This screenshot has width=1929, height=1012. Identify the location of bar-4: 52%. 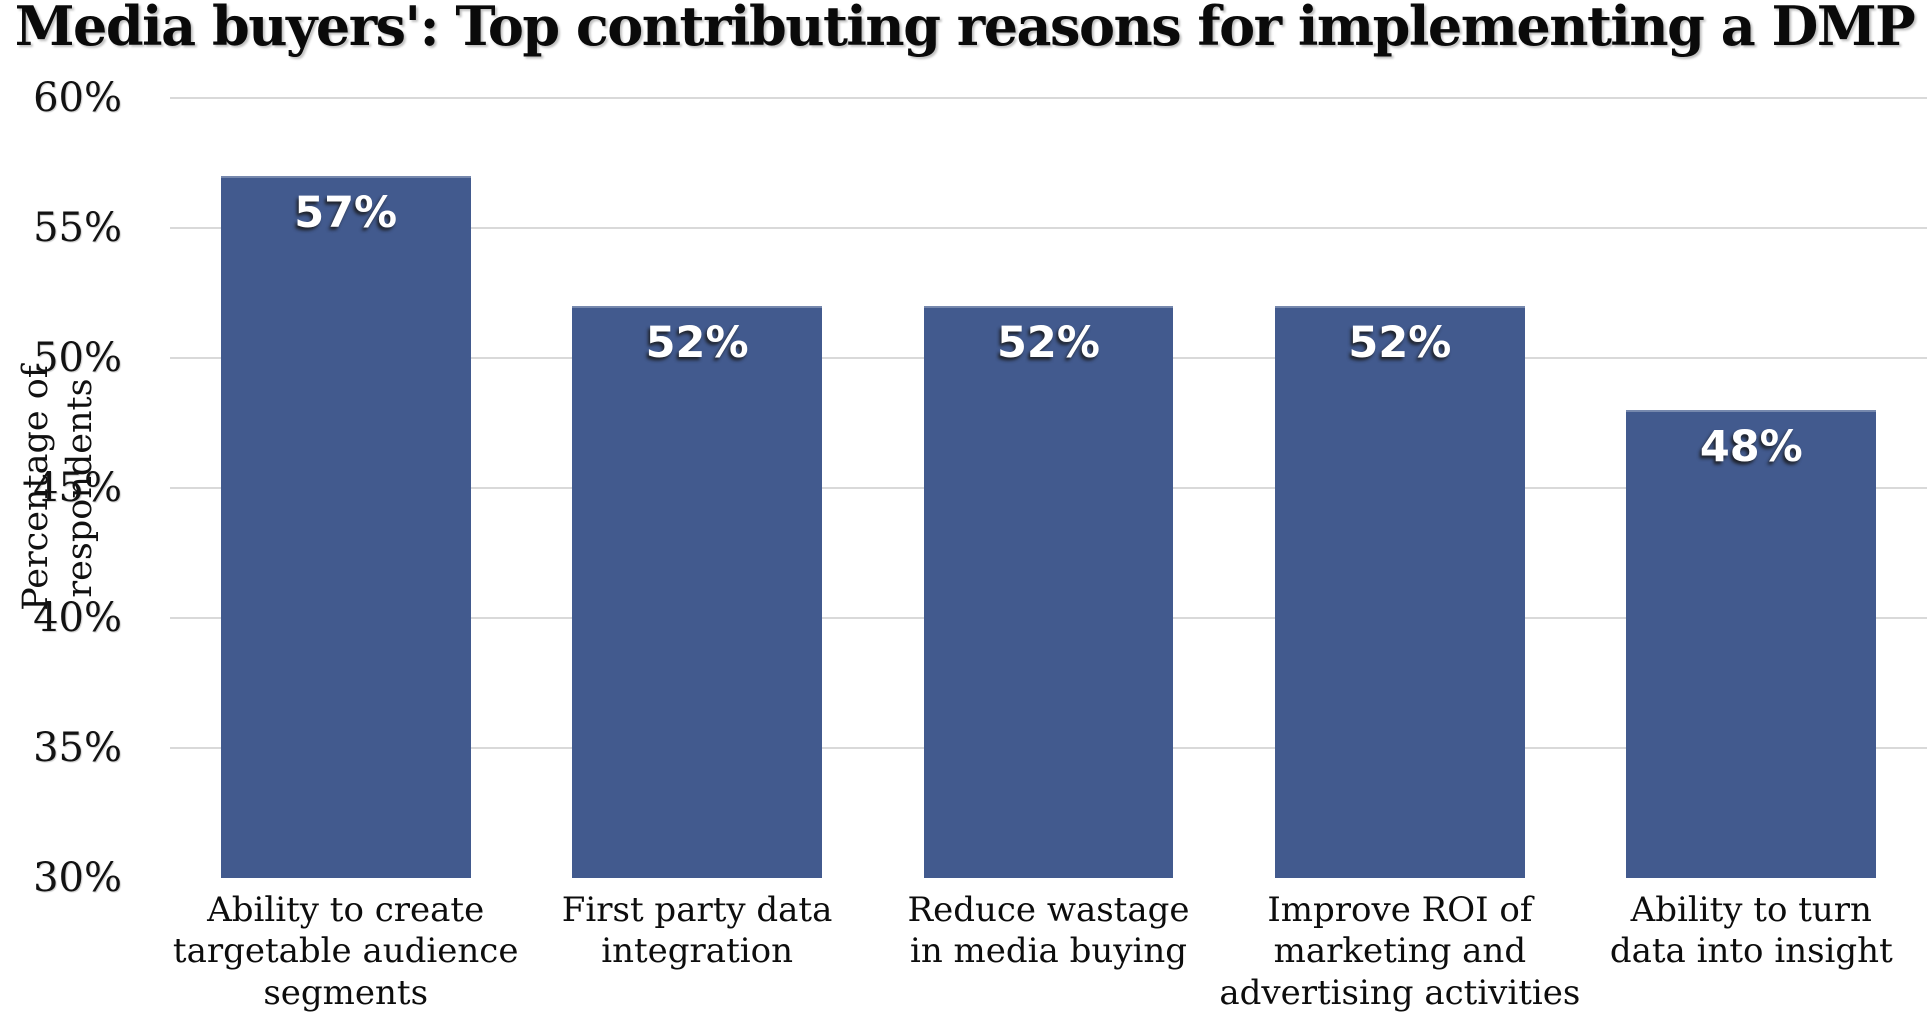
(1399, 592).